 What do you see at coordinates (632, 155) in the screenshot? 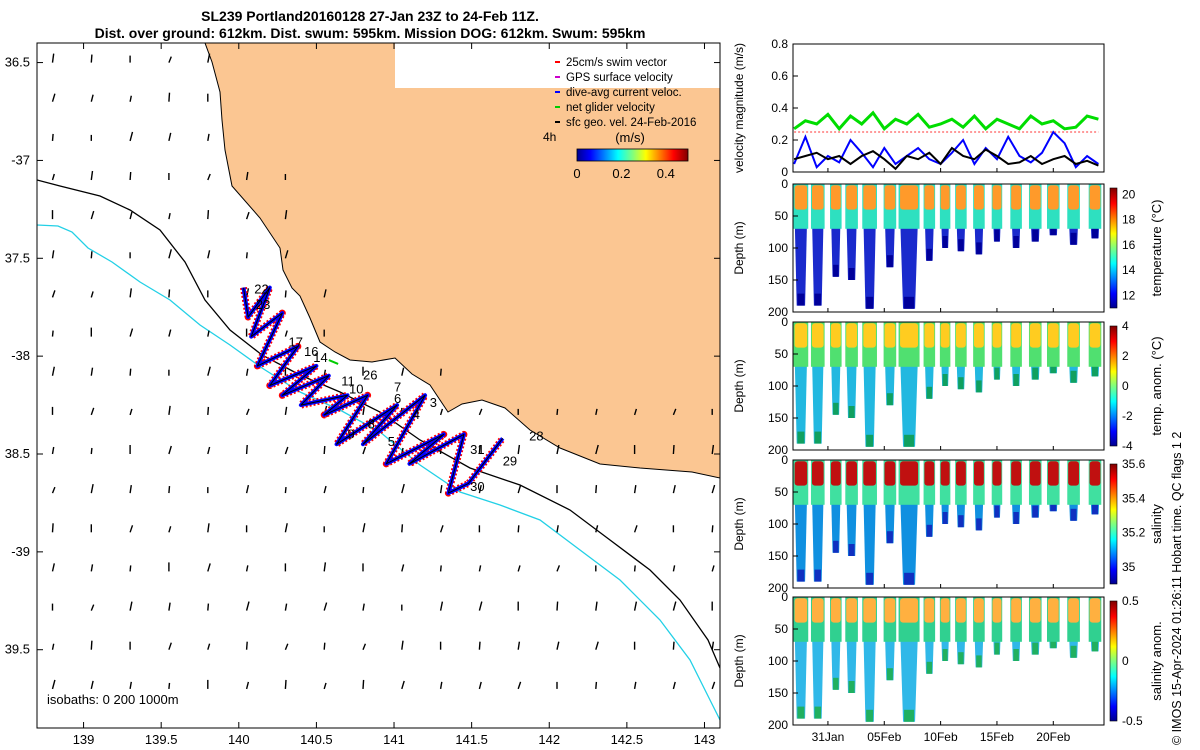
I see `colorbar-scale` at bounding box center [632, 155].